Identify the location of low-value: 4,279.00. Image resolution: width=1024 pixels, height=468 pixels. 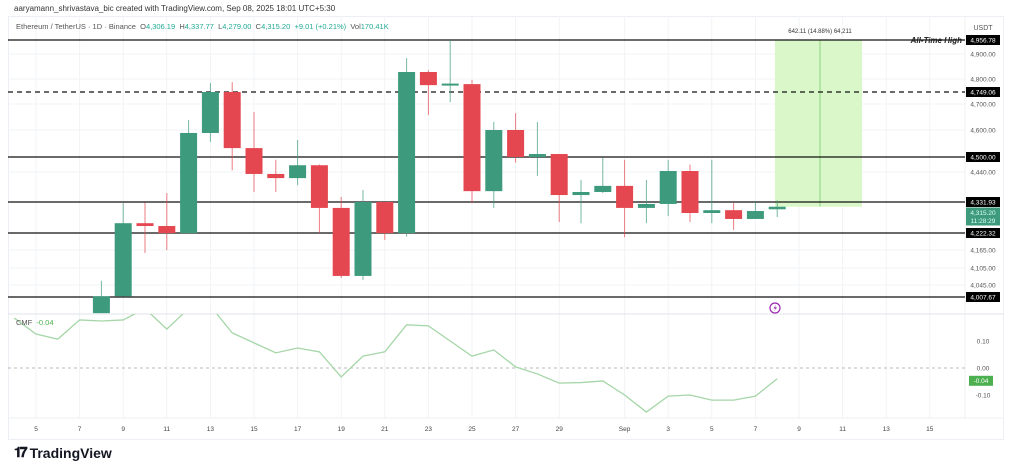
(237, 26).